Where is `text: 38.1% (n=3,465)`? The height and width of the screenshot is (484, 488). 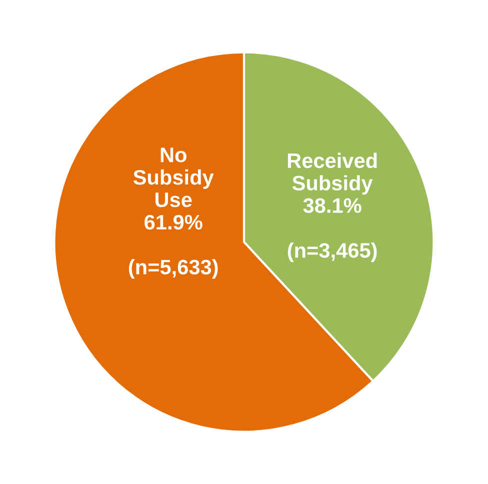
text: 38.1% (n=3,465) is located at coordinates (332, 230).